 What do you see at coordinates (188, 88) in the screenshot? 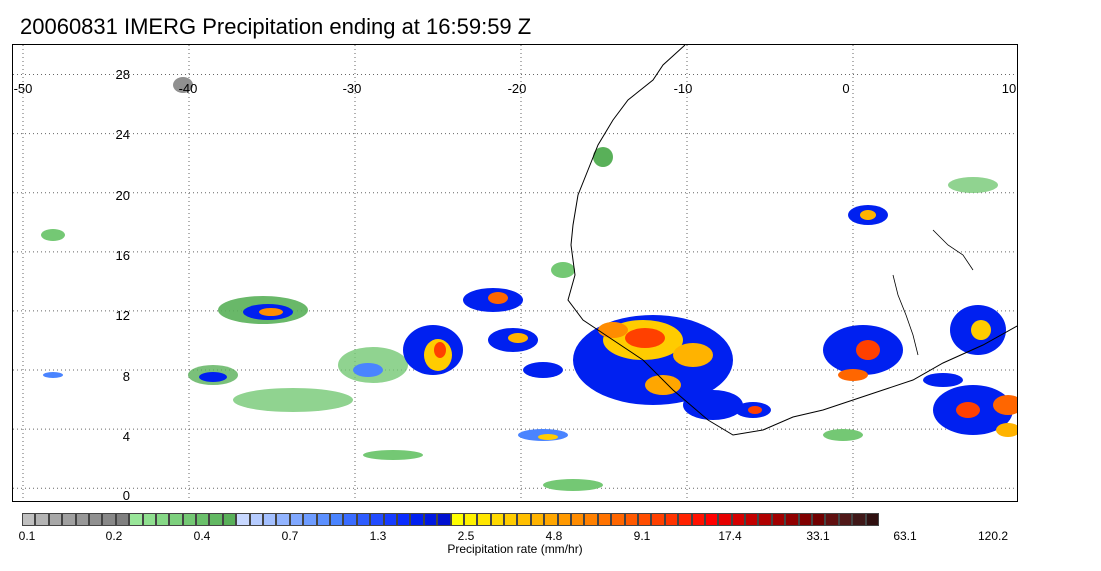
I see `lon-tick-label: -40` at bounding box center [188, 88].